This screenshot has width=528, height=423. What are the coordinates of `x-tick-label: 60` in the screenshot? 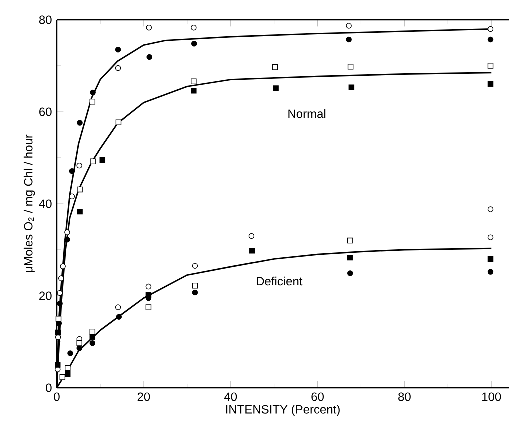 It's located at (318, 397).